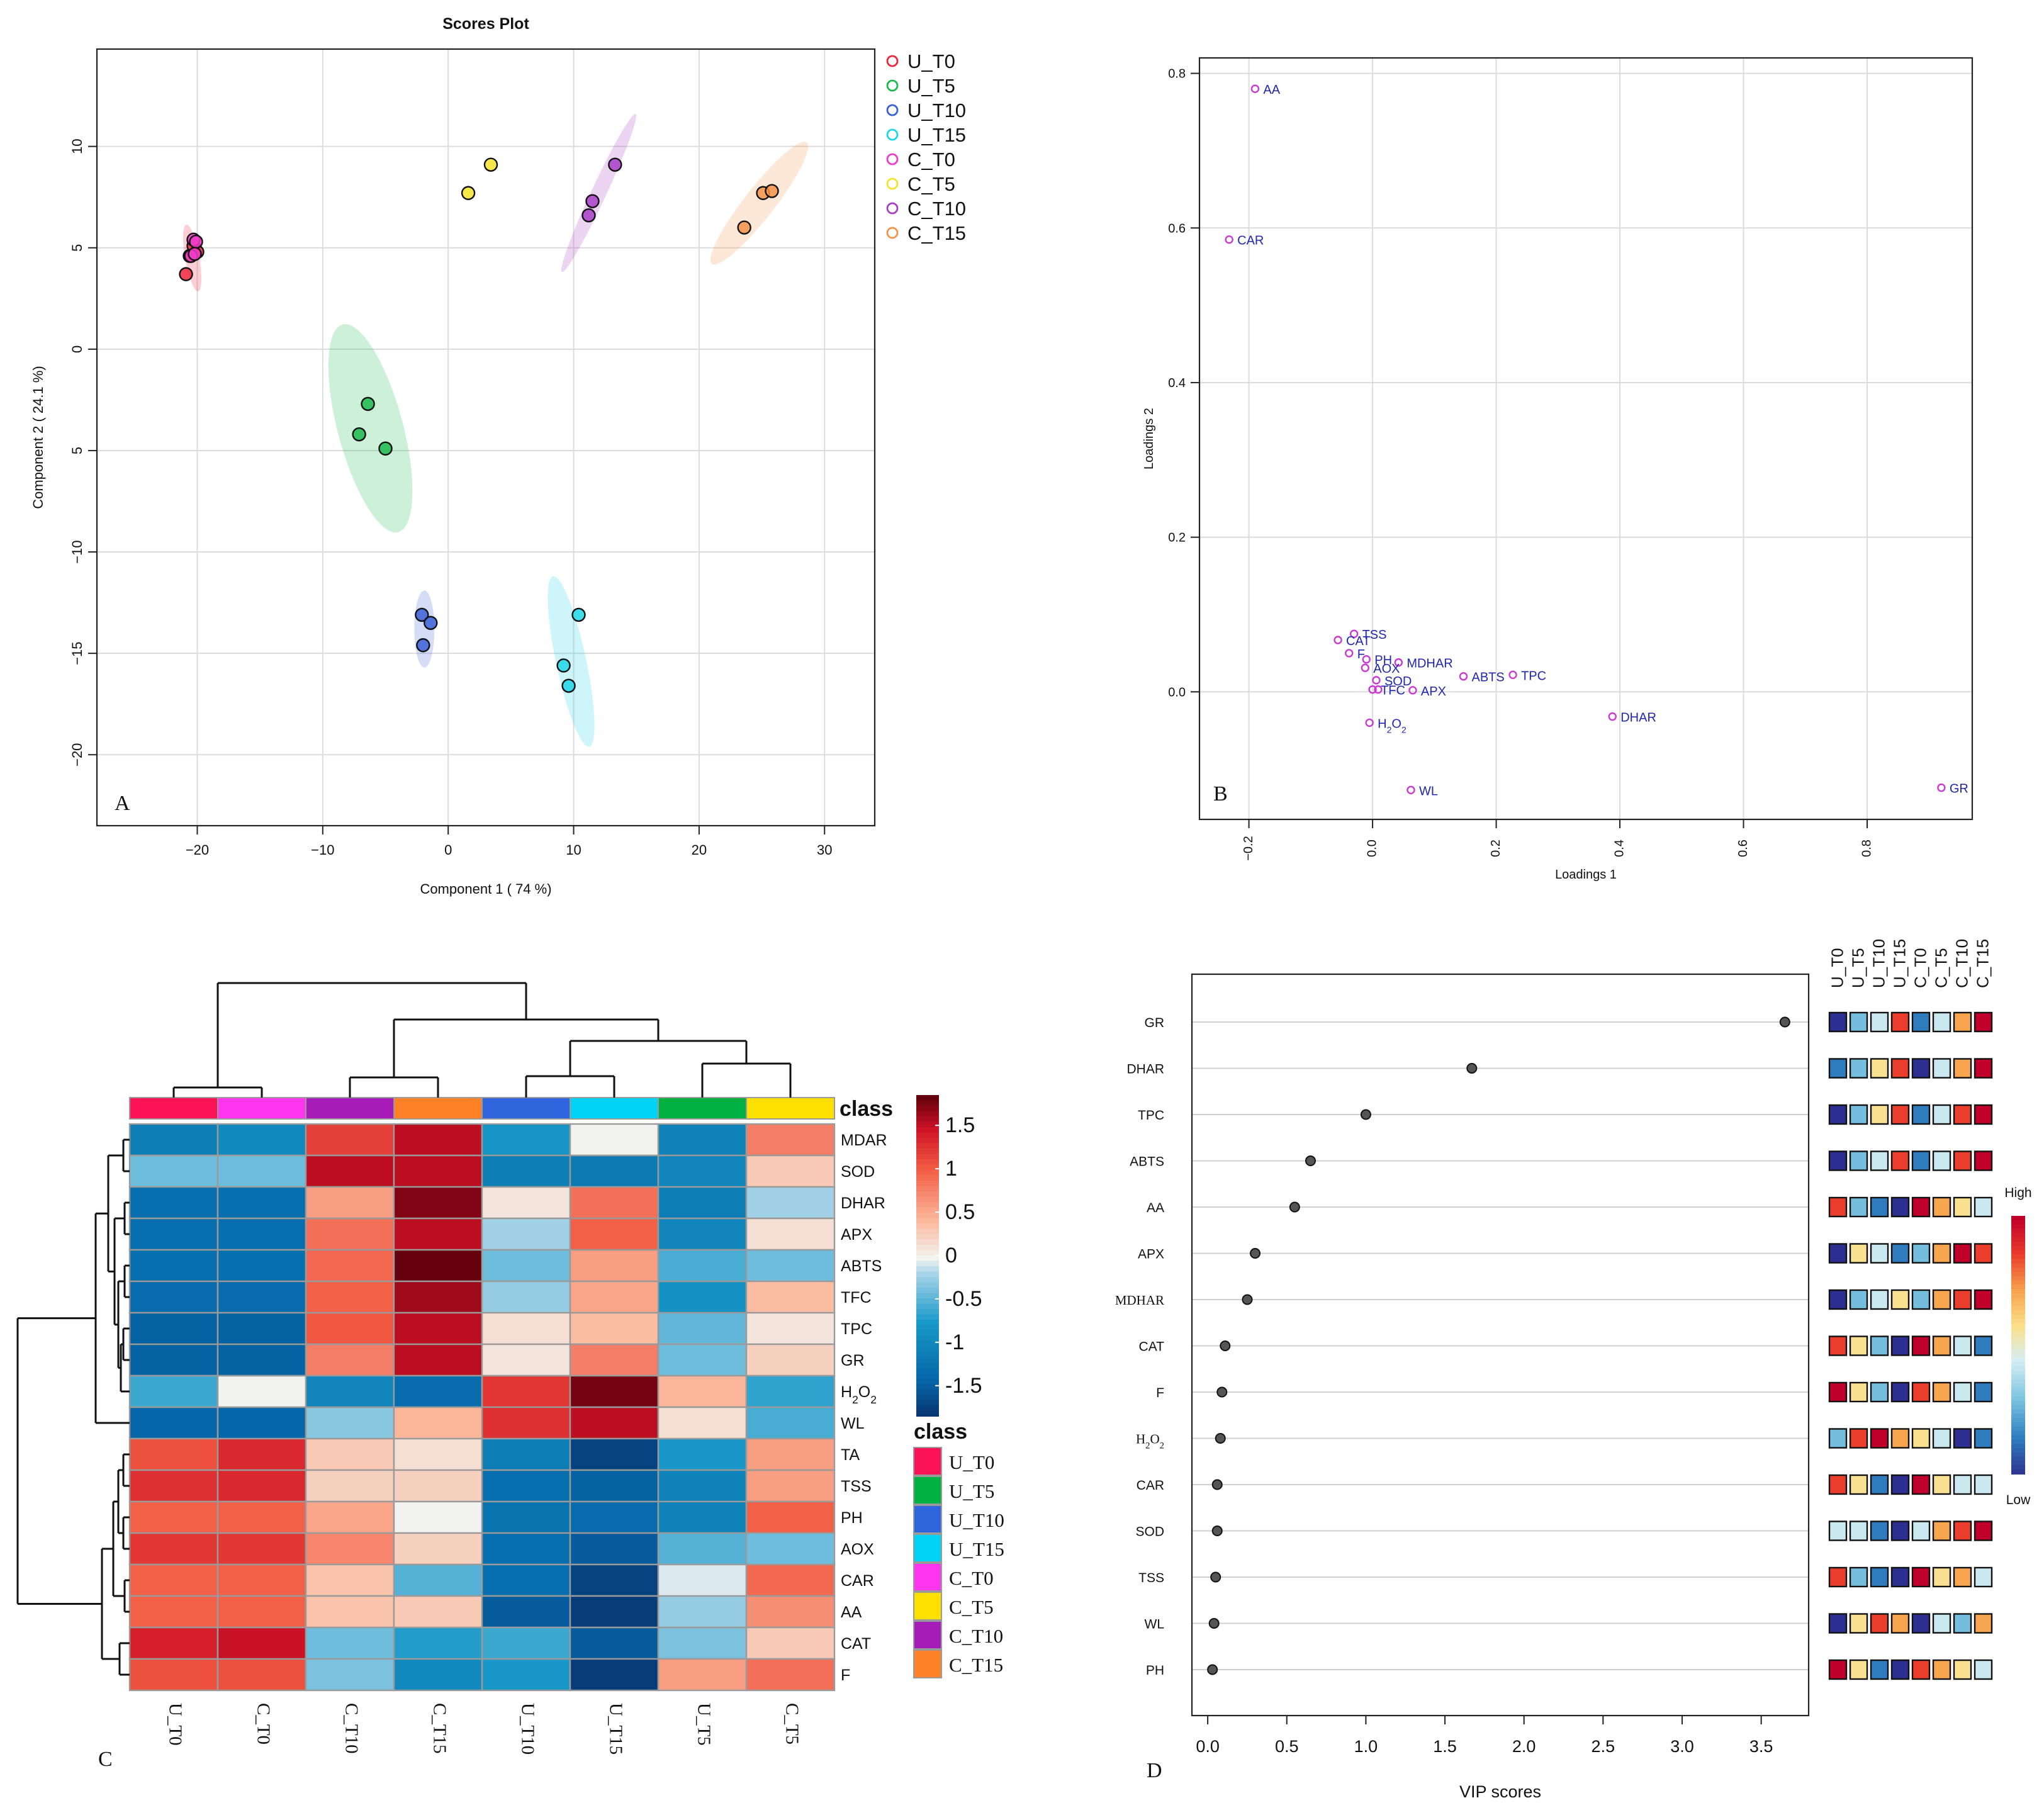 This screenshot has height=1815, width=2044. Describe the element at coordinates (960, 1125) in the screenshot. I see `colorbar-tick-label: 1.5` at that location.